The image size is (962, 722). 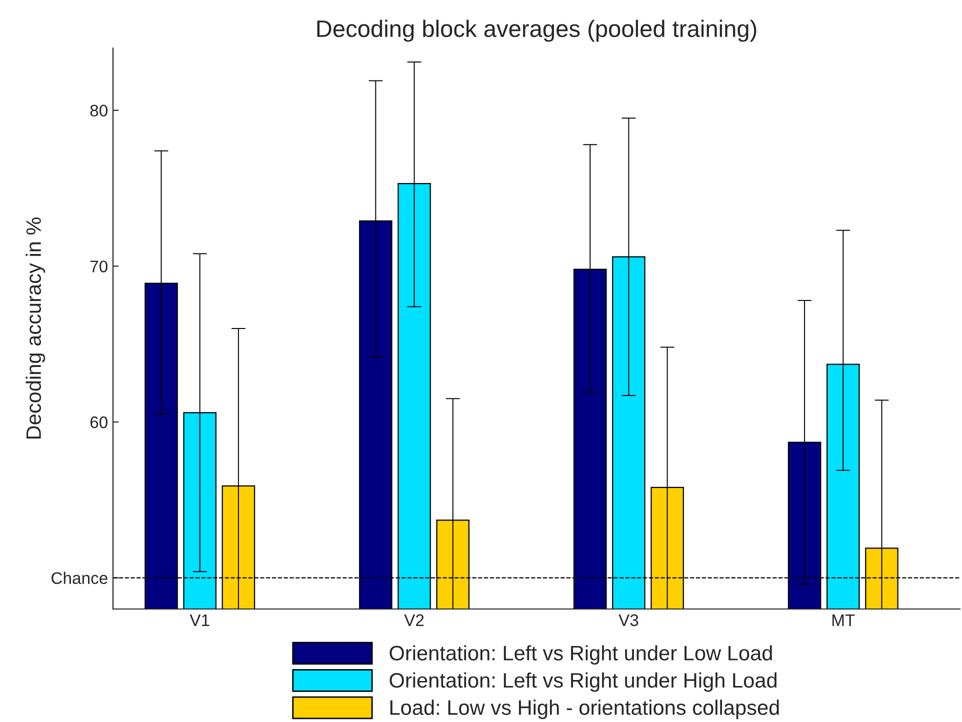 What do you see at coordinates (628, 620) in the screenshot?
I see `x-tick-label: V3` at bounding box center [628, 620].